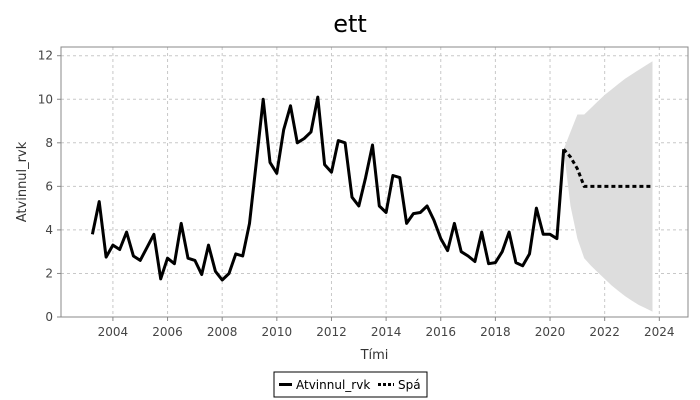  Describe the element at coordinates (22, 181) in the screenshot. I see `y-axis-label: Atvinnul_rvk` at that location.